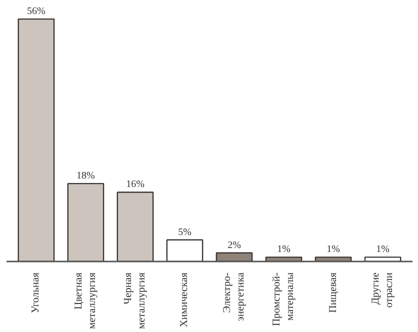  Describe the element at coordinates (185, 232) in the screenshot. I see `data-label: 5%` at that location.